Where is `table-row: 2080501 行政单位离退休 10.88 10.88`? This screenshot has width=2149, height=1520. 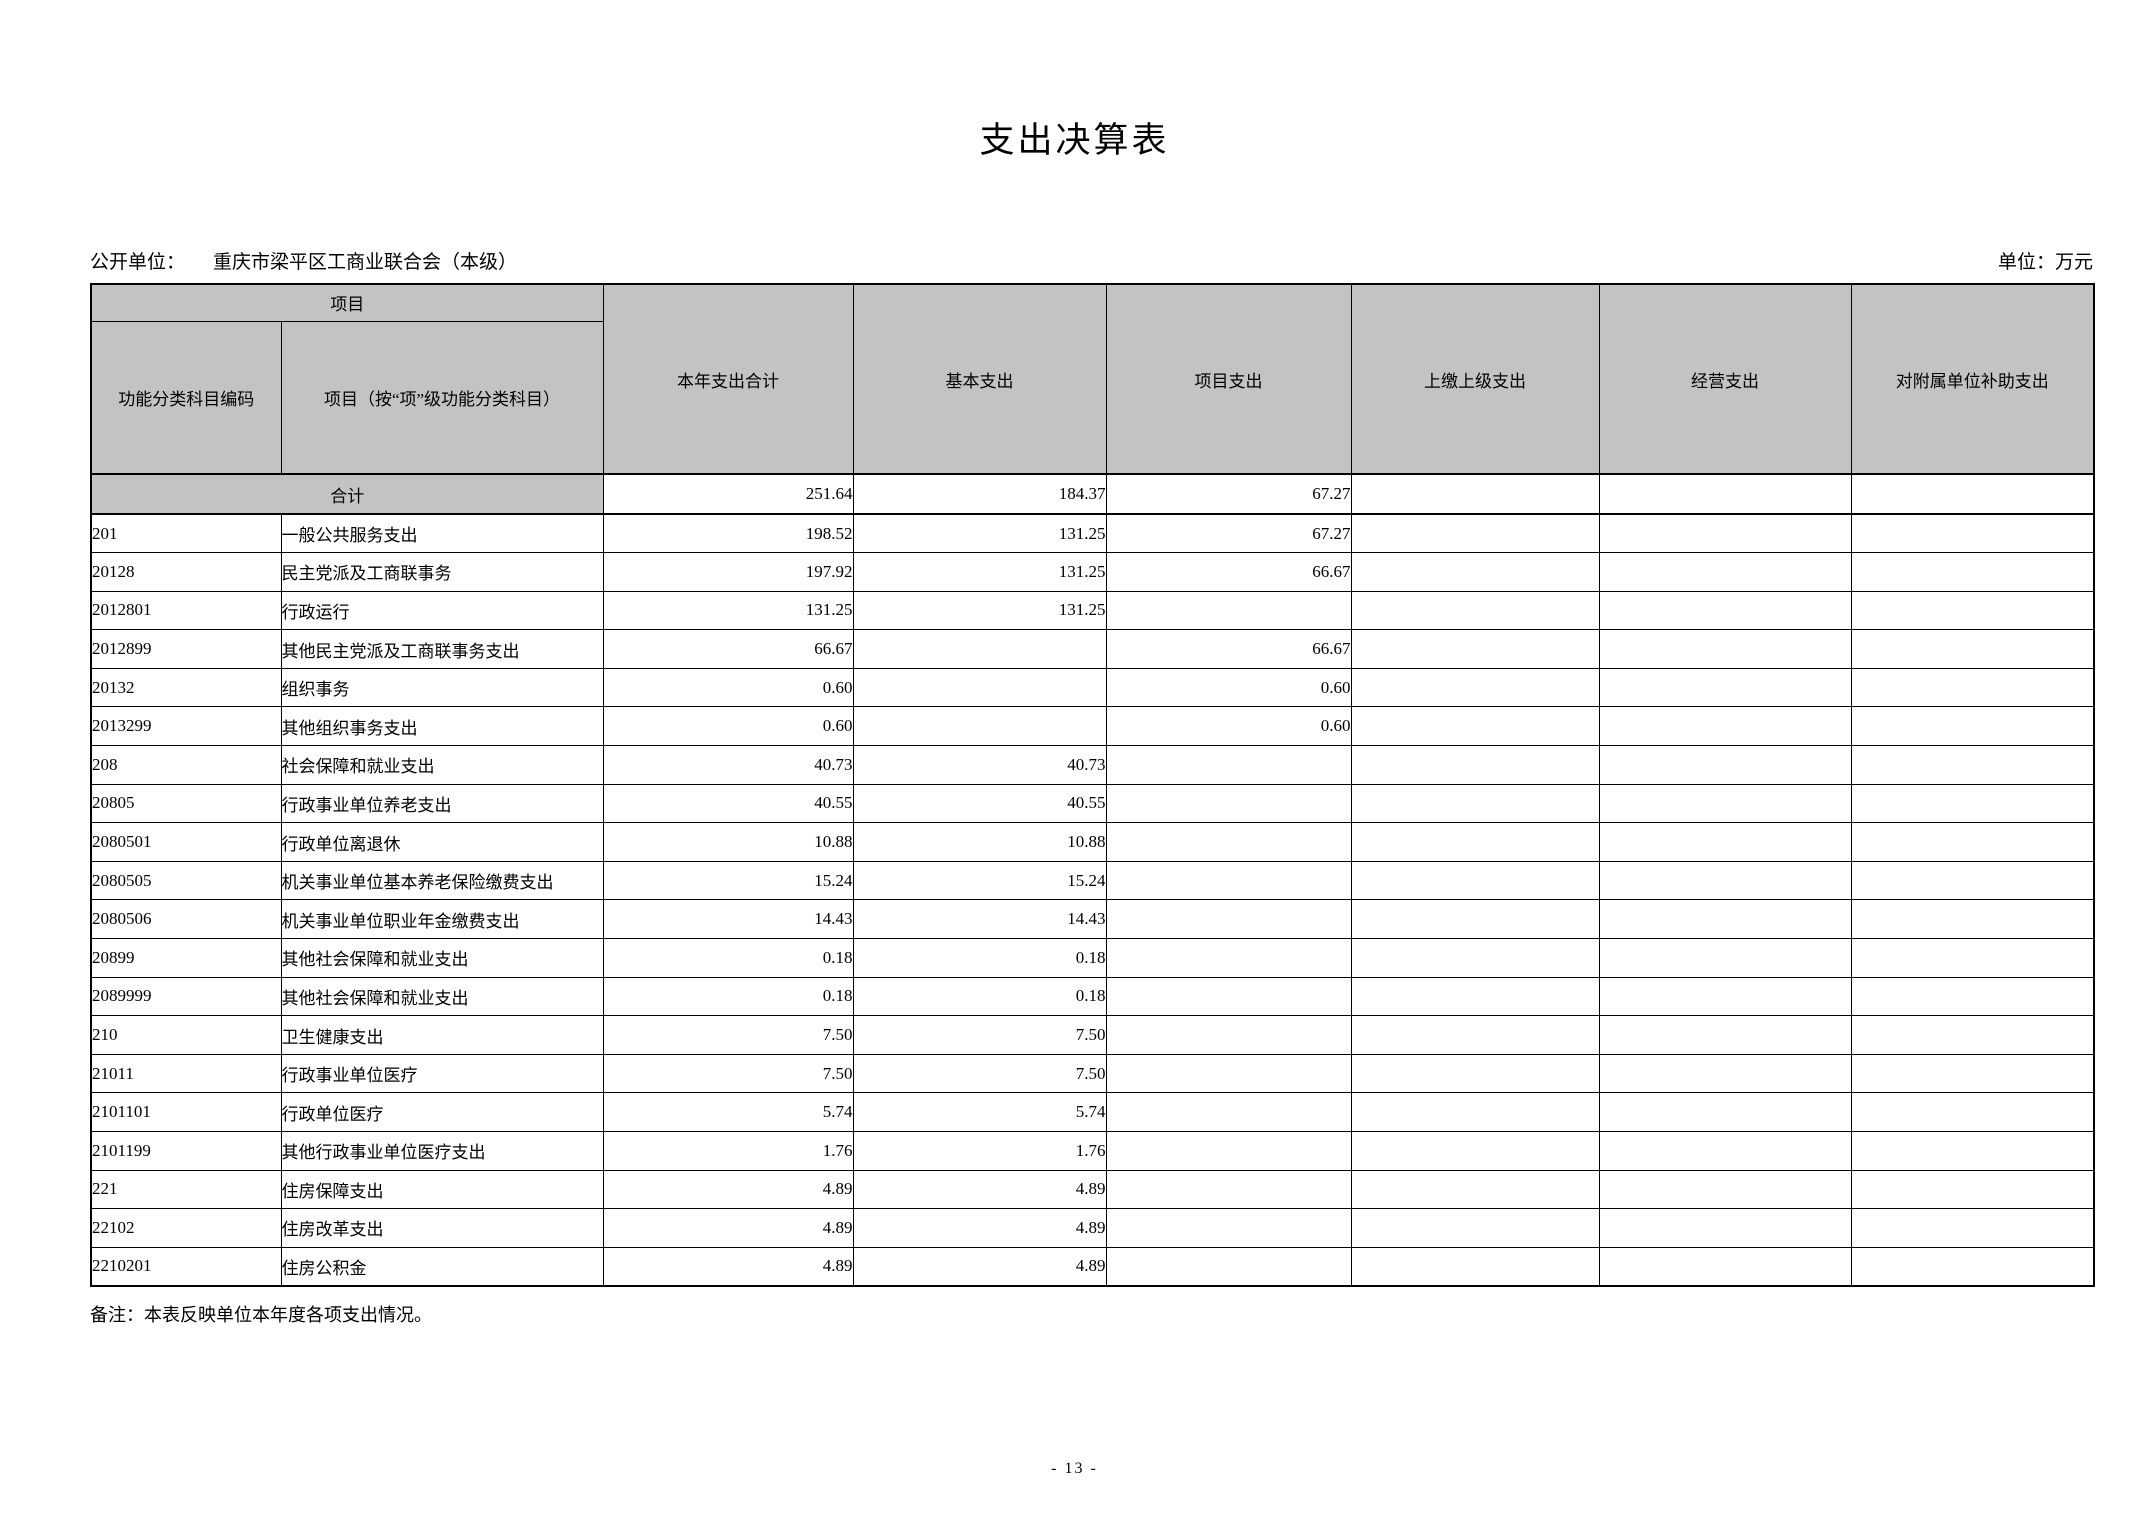
table-row: 2080501 行政单位离退休 10.88 10.88 is located at coordinates (1092, 842).